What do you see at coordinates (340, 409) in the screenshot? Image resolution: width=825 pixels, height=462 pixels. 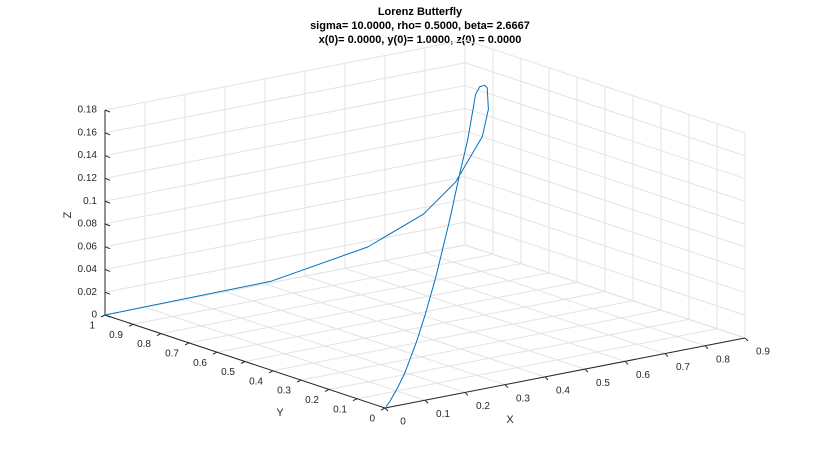 I see `y-tick-label: 0.1` at bounding box center [340, 409].